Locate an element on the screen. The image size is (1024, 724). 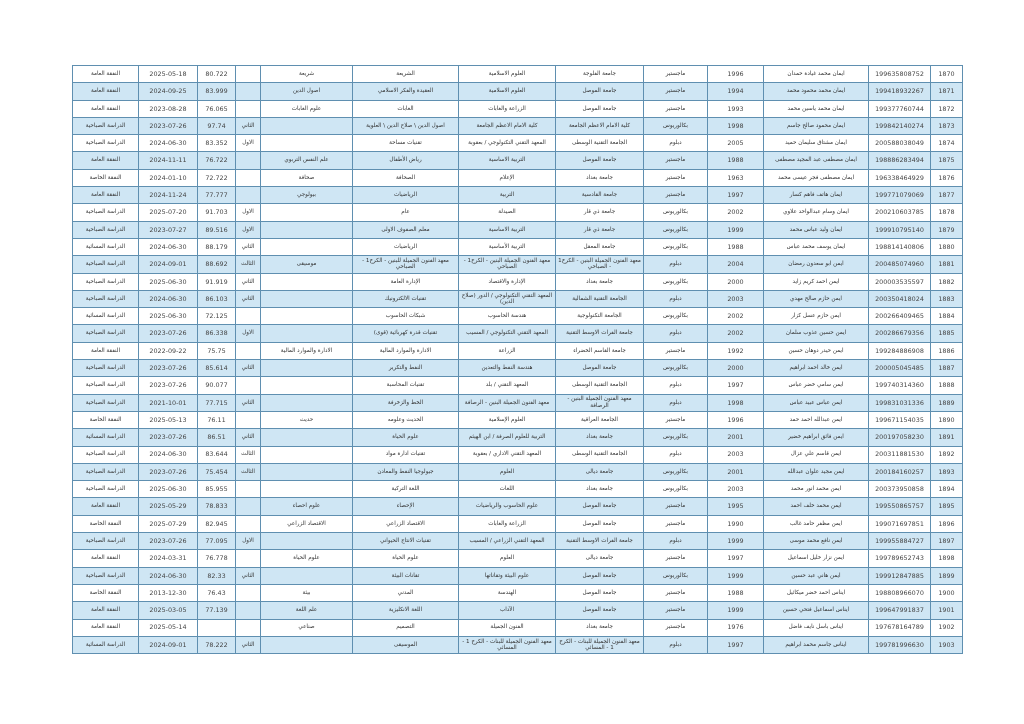
id-number-cell: 197678164789 is located at coordinates (899, 627).